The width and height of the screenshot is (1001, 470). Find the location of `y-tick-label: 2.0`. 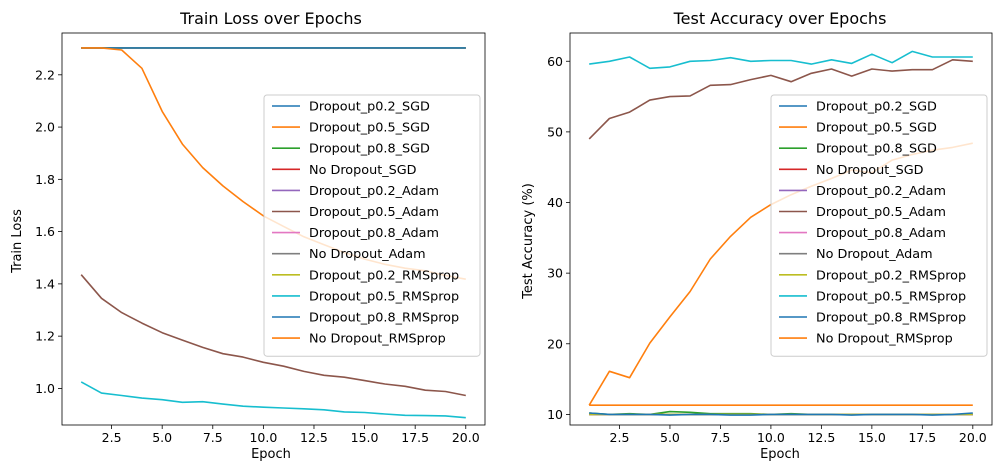

y-tick-label: 2.0 is located at coordinates (45, 127).